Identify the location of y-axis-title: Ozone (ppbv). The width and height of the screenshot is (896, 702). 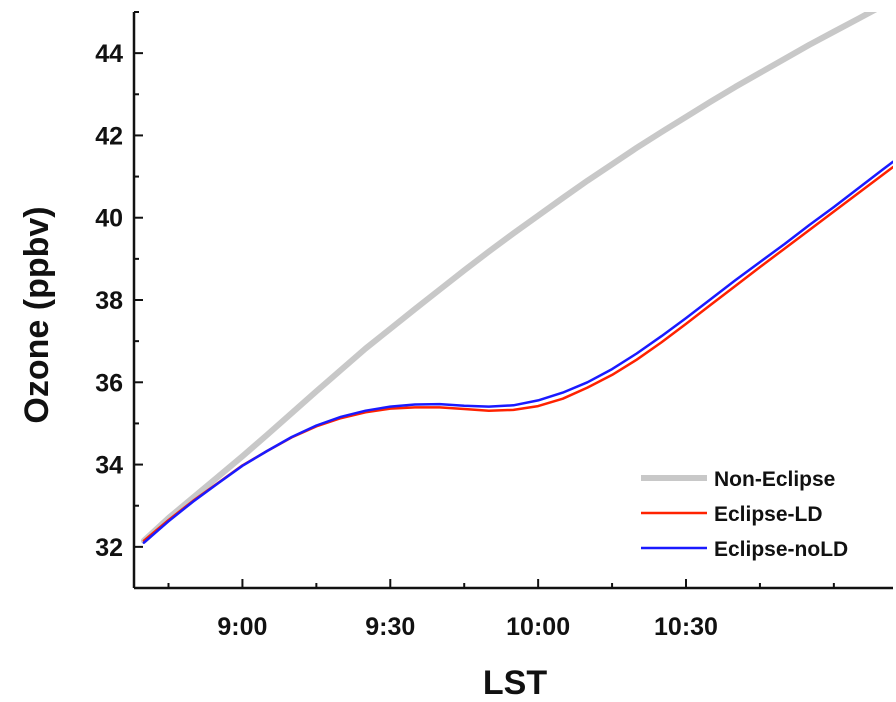
(37, 314).